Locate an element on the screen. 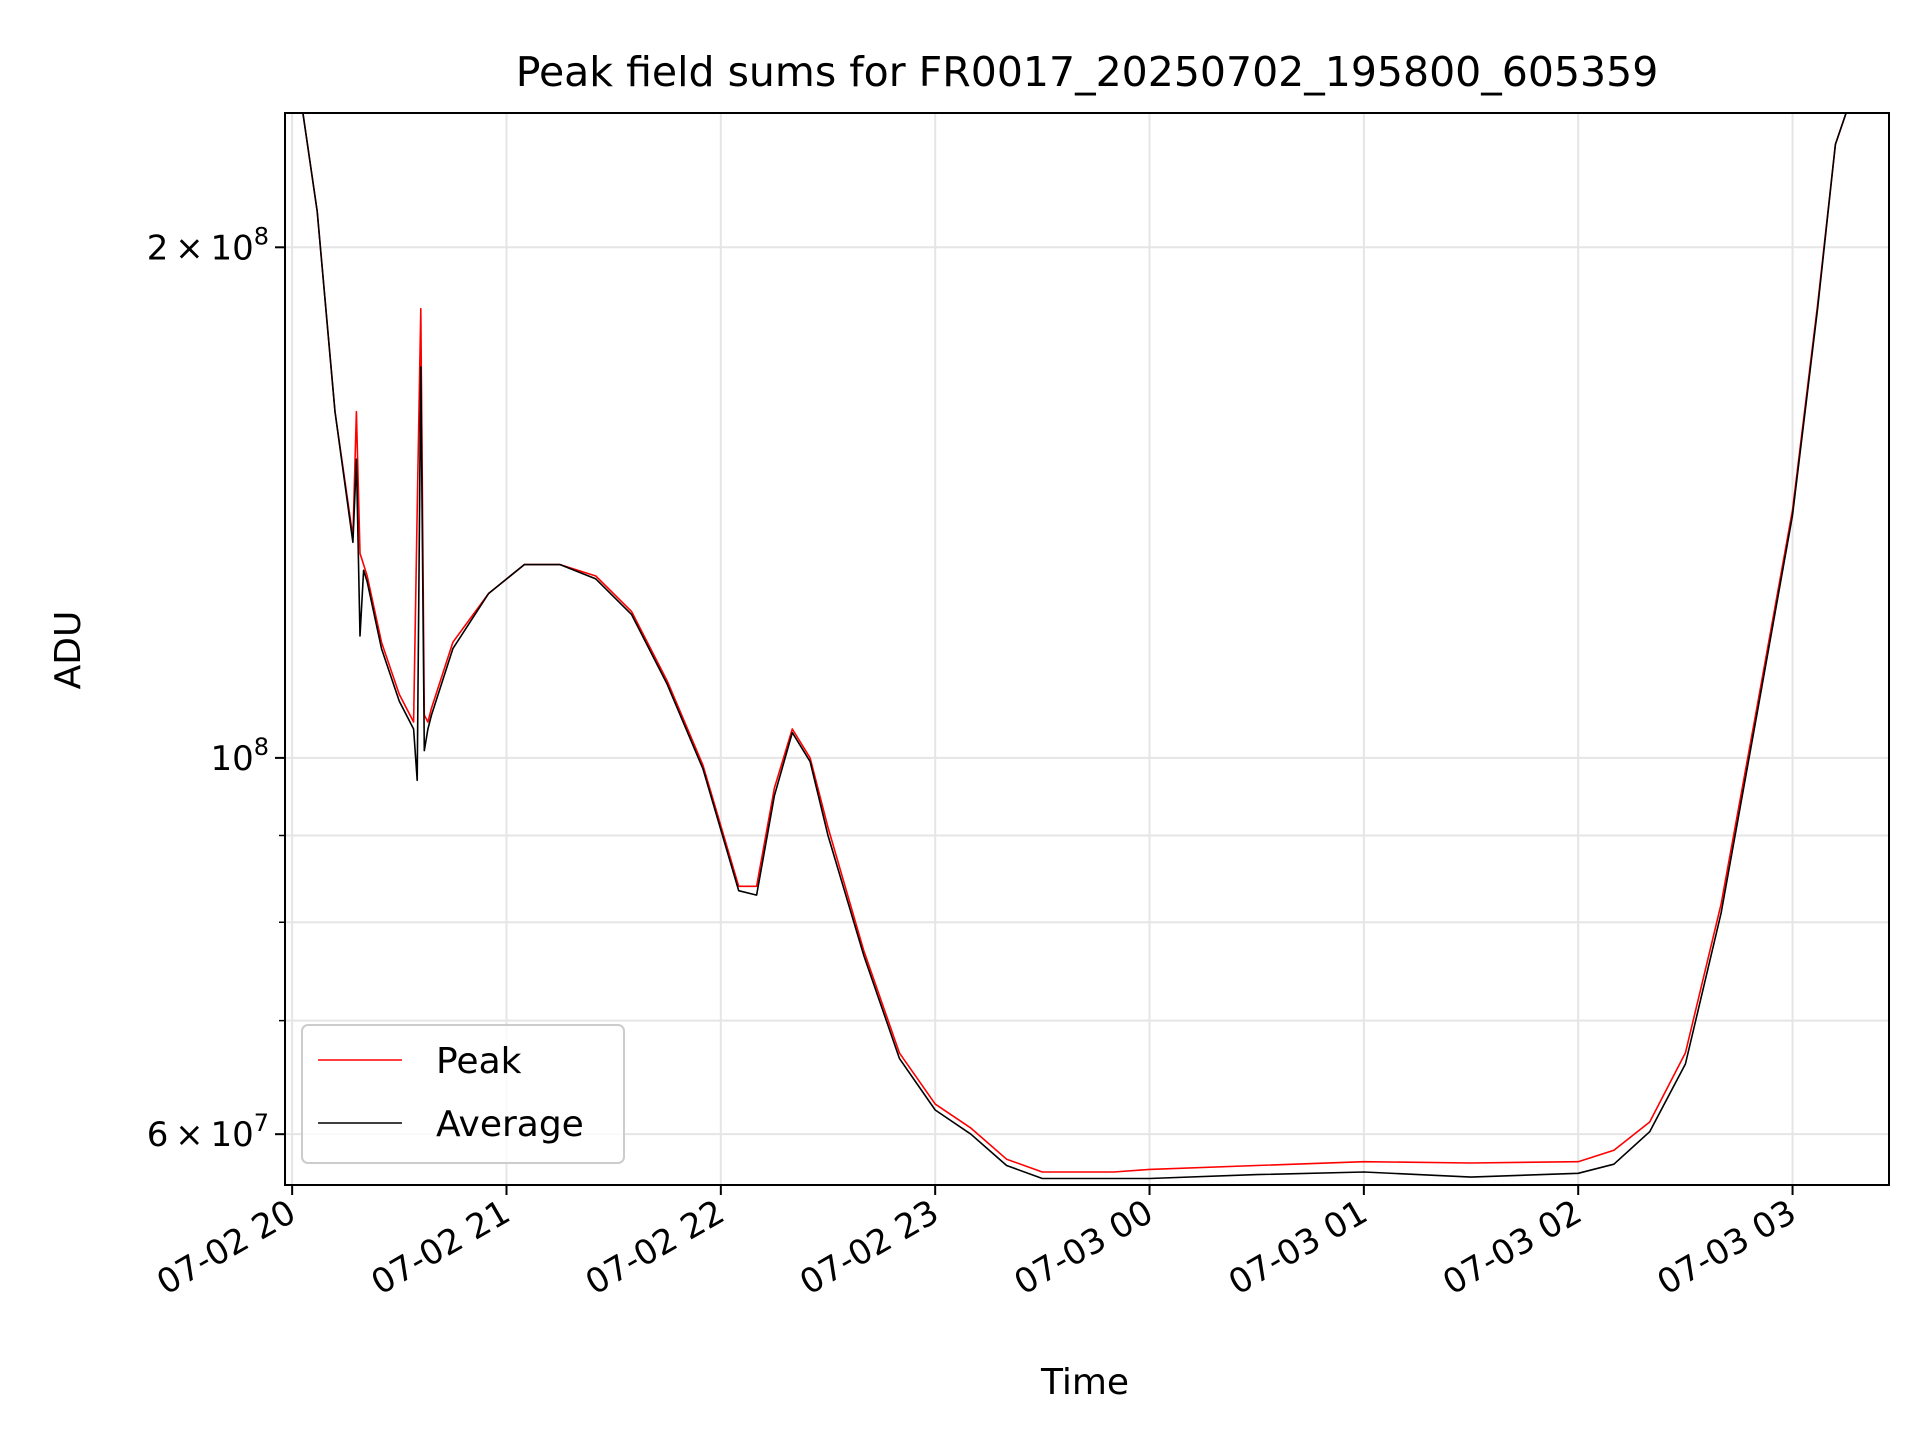 The image size is (1920, 1440). y-axis-label: ADU is located at coordinates (68, 650).